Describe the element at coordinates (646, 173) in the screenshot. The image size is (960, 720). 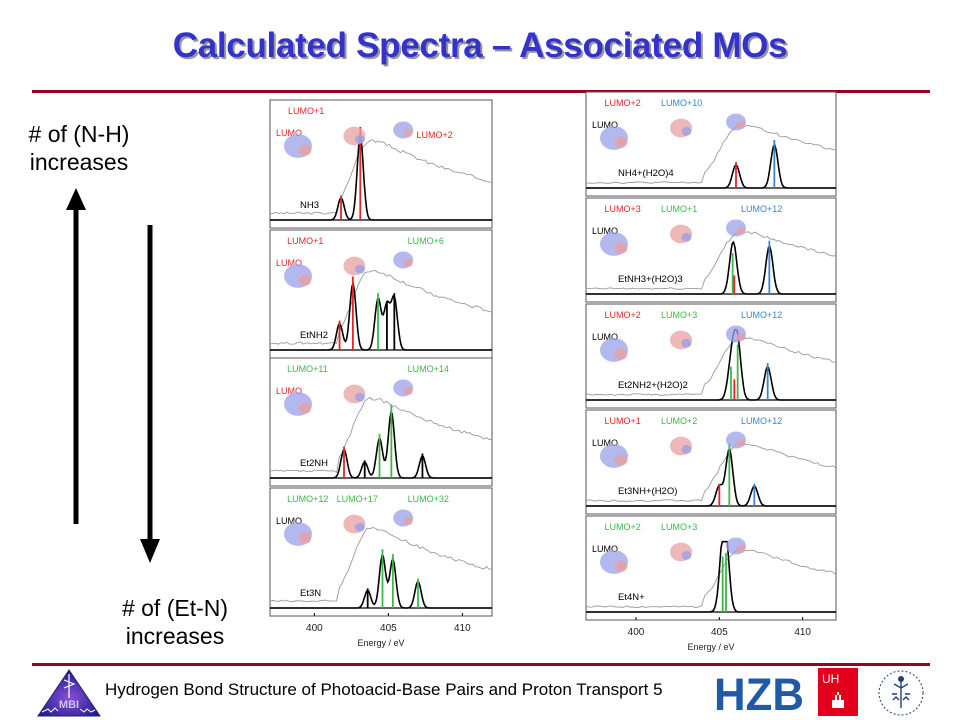
I see `molecule-label: NH4+(H2O)4` at that location.